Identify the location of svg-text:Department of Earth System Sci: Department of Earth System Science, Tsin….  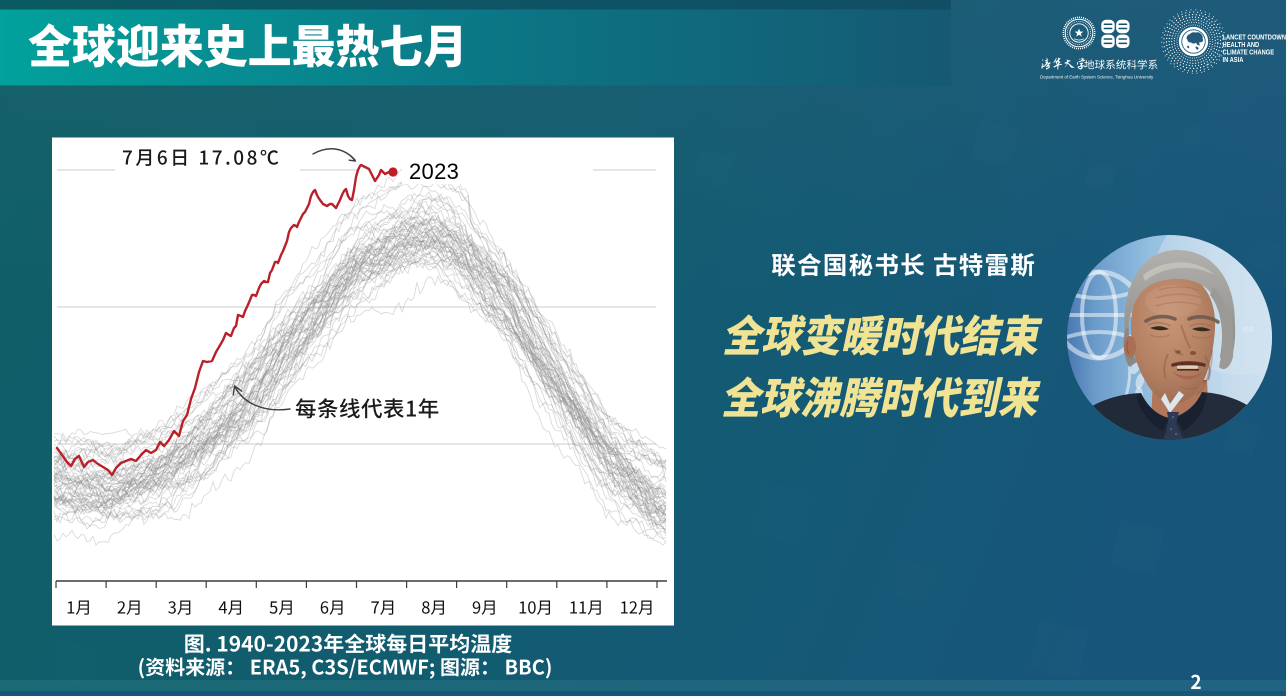
(1097, 77).